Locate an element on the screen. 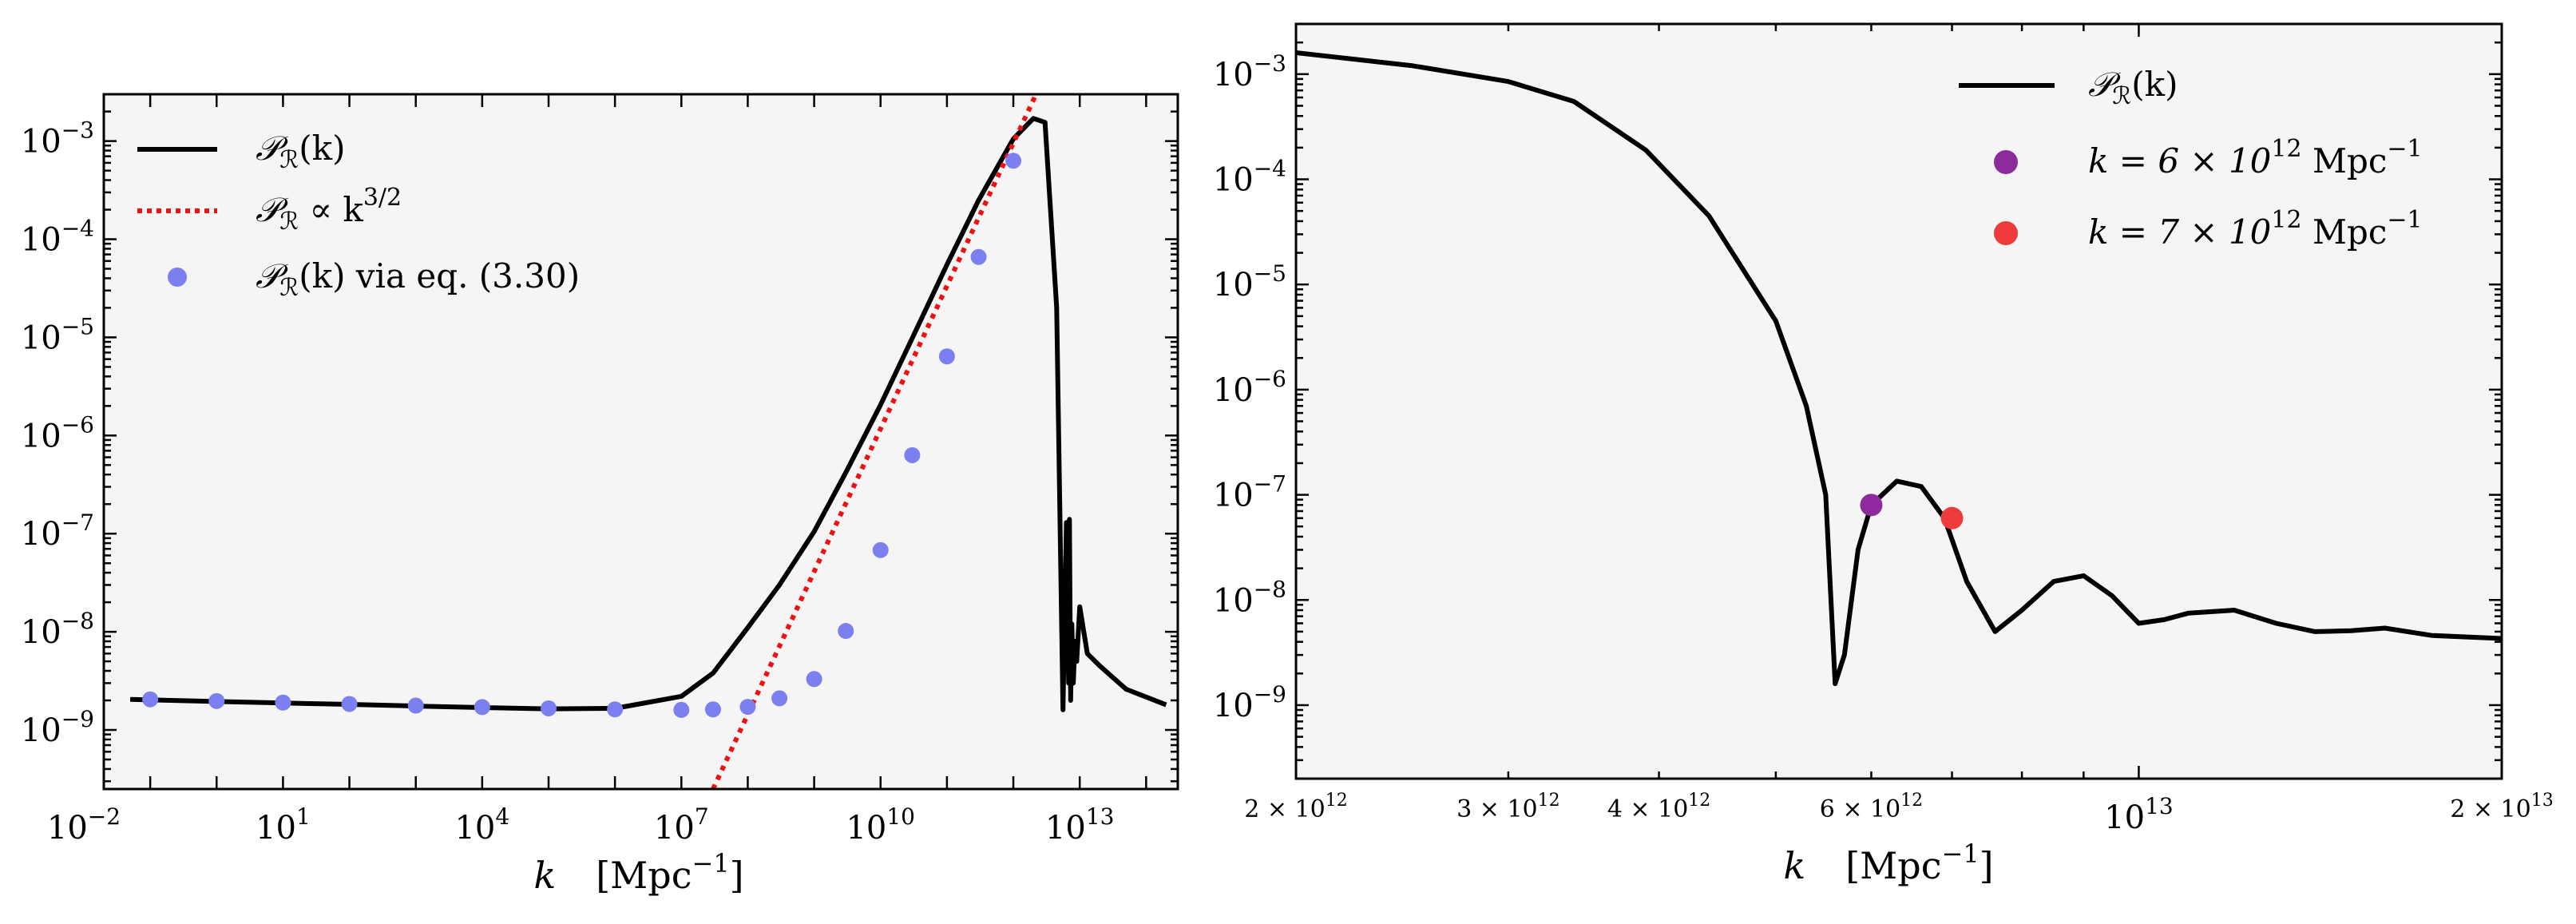  legend-marker-blue is located at coordinates (177, 277).